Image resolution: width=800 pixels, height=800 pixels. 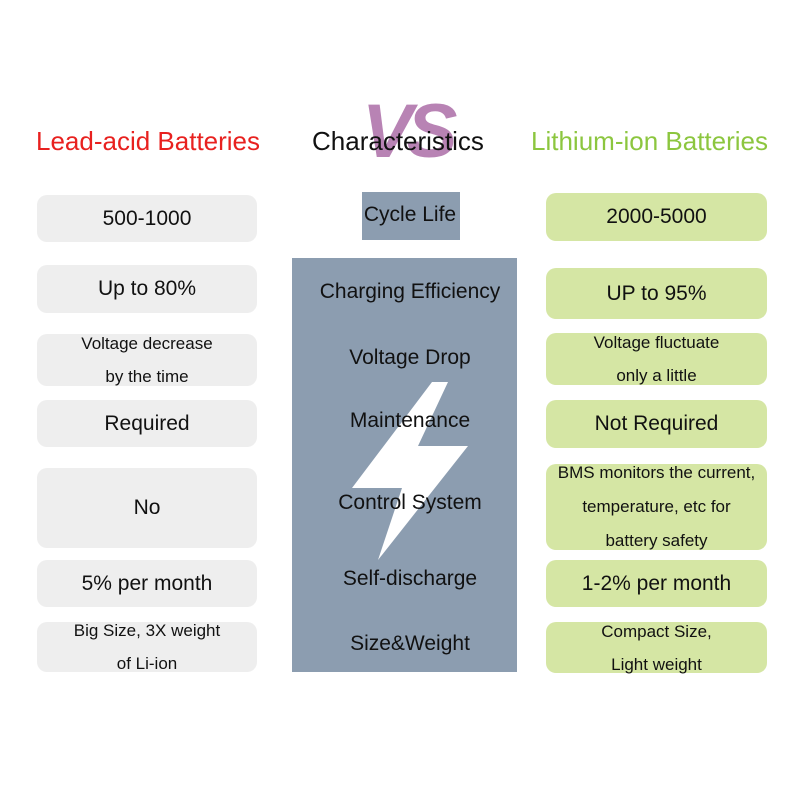 I want to click on middle-header: Characteristics, so click(x=398, y=141).